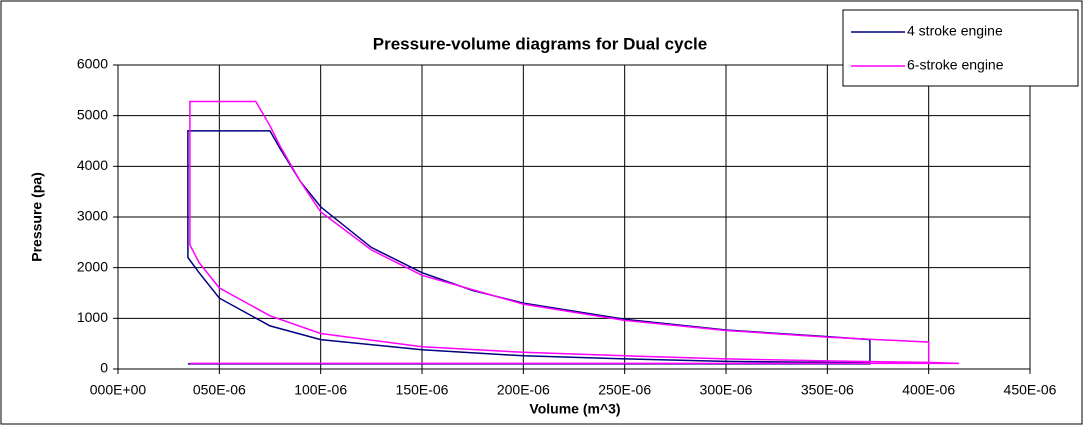 This screenshot has width=1083, height=425. I want to click on y-tick-label: 5000, so click(92, 114).